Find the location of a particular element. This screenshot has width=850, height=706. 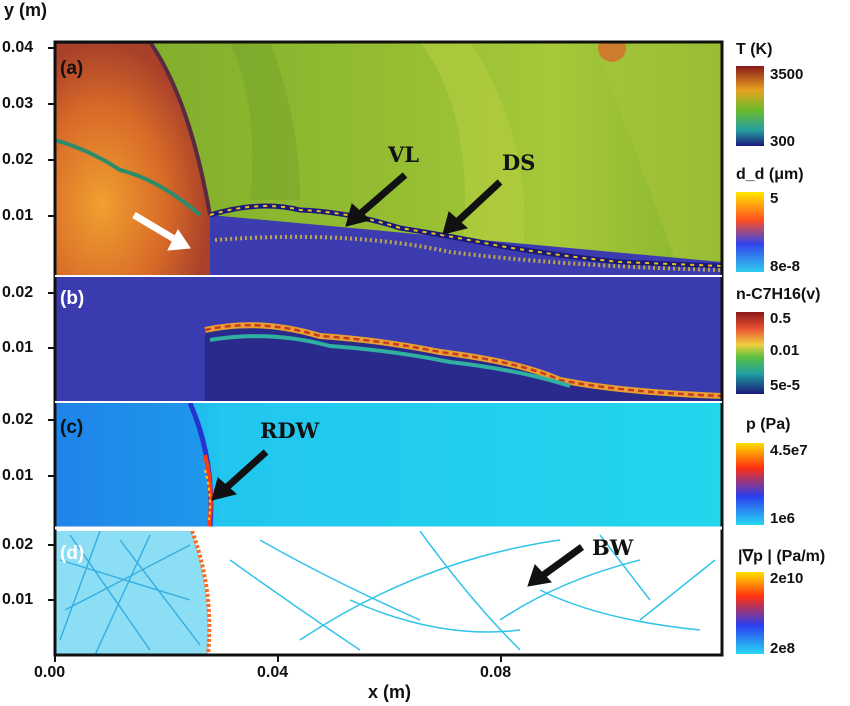

panel-c-field is located at coordinates (388, 464).